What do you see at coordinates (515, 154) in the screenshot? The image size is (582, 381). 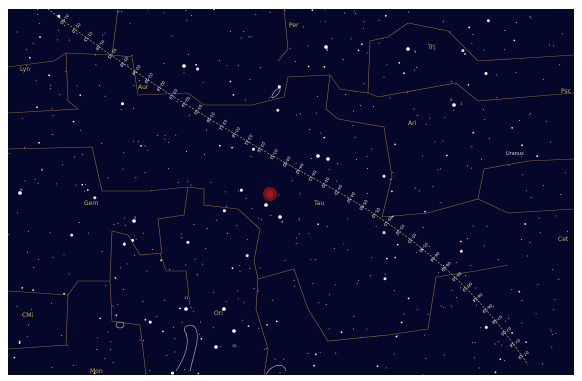 I see `planet-label-uranus: Uranus` at bounding box center [515, 154].